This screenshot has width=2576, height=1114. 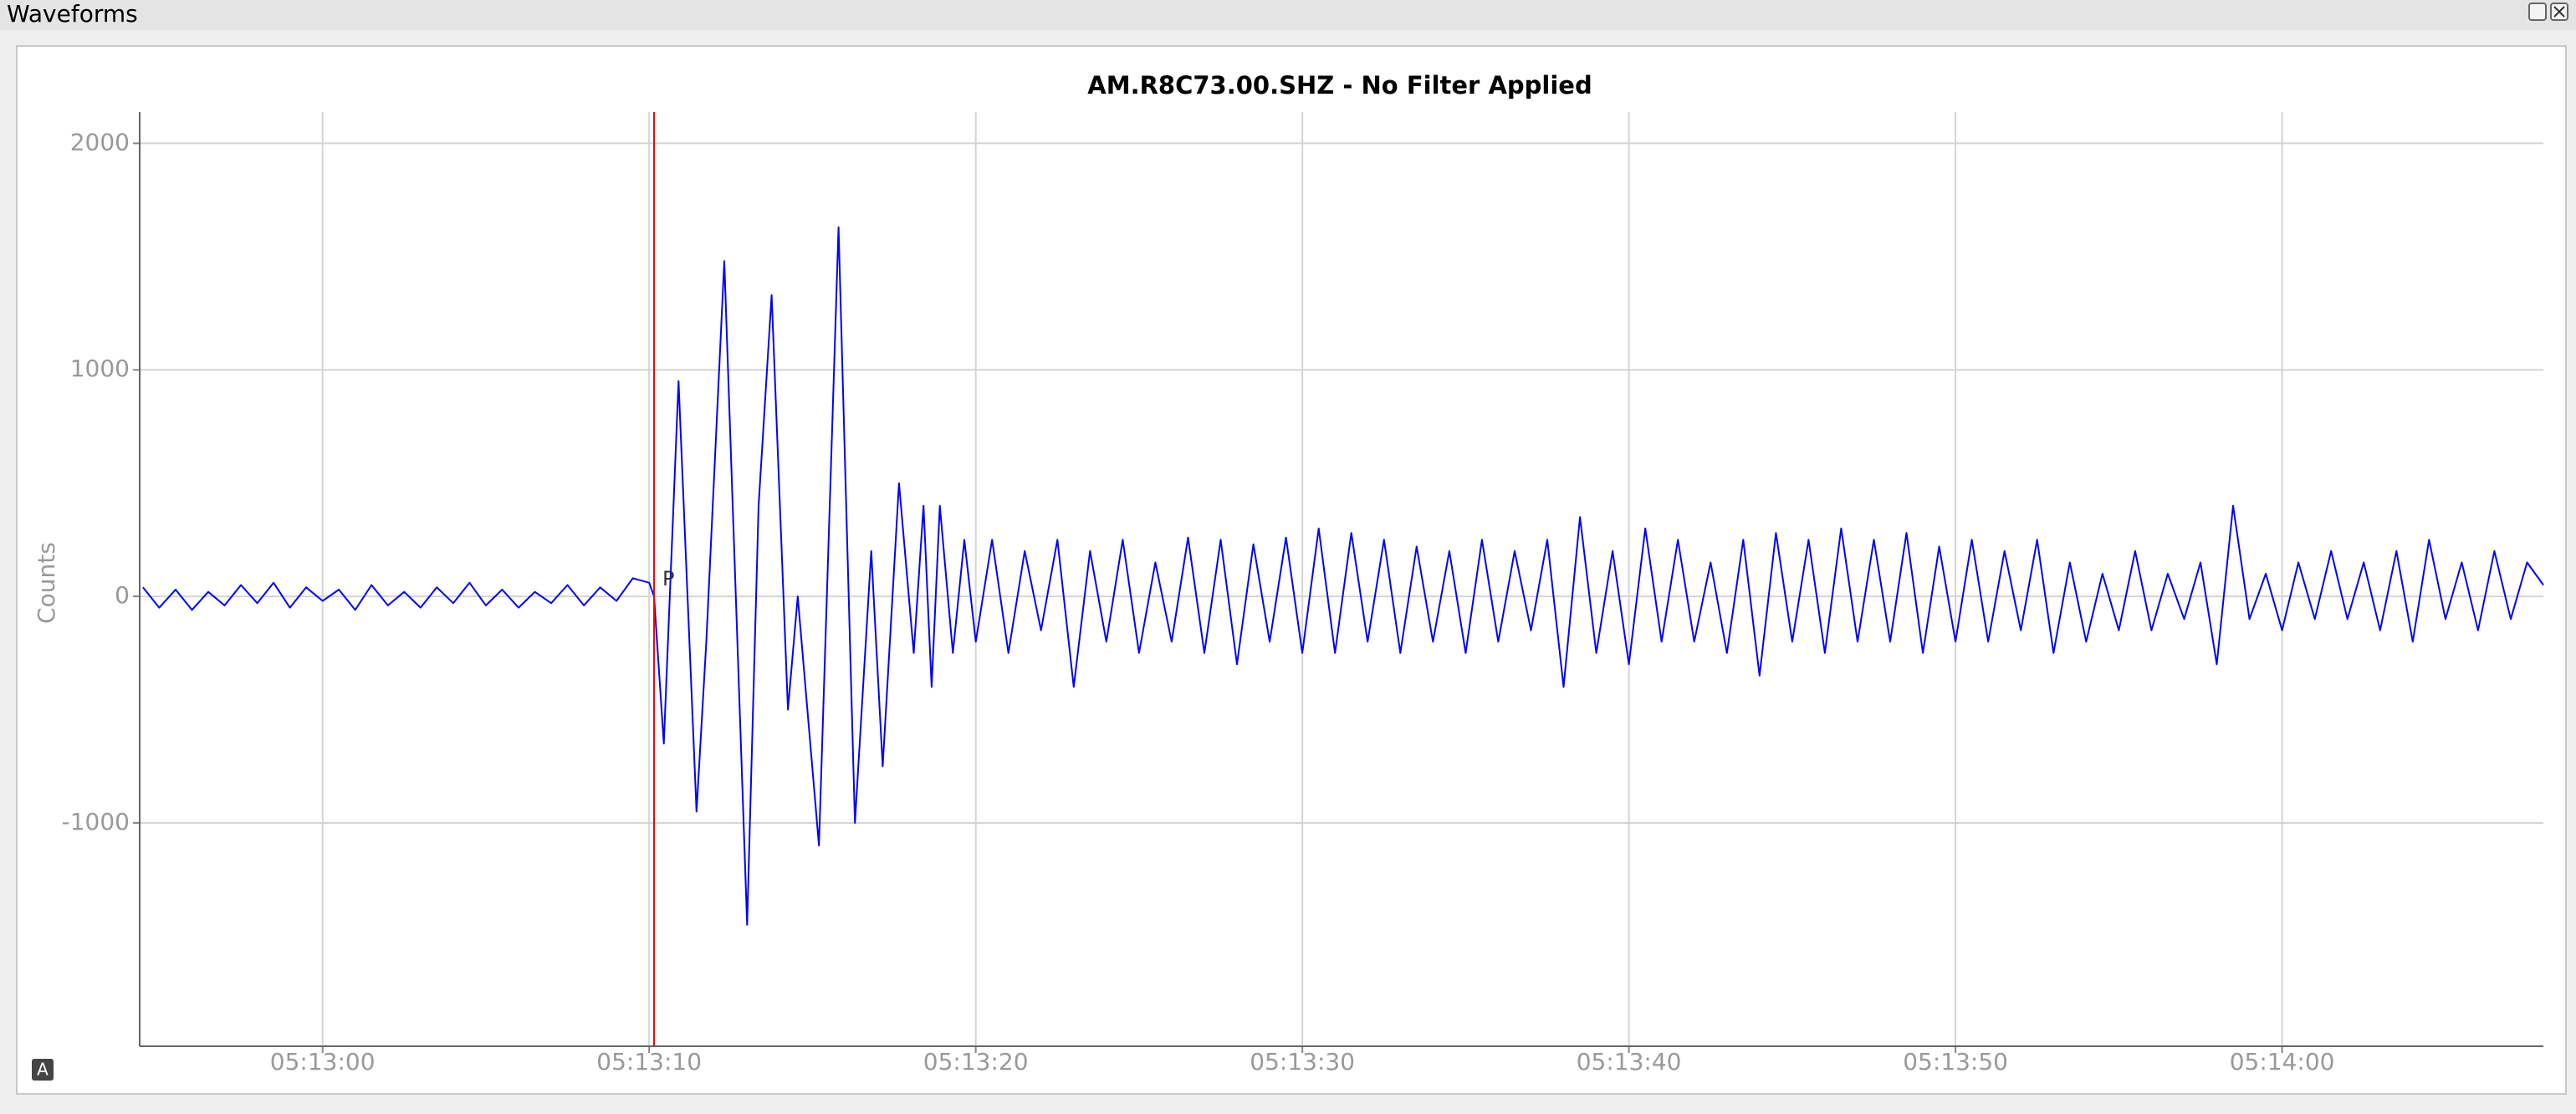 I want to click on y-tick-label: 0, so click(x=122, y=595).